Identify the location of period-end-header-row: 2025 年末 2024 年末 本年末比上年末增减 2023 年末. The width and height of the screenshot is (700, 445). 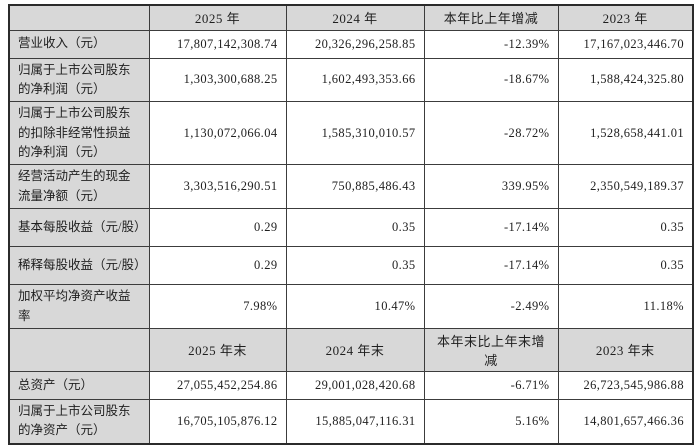
(351, 349).